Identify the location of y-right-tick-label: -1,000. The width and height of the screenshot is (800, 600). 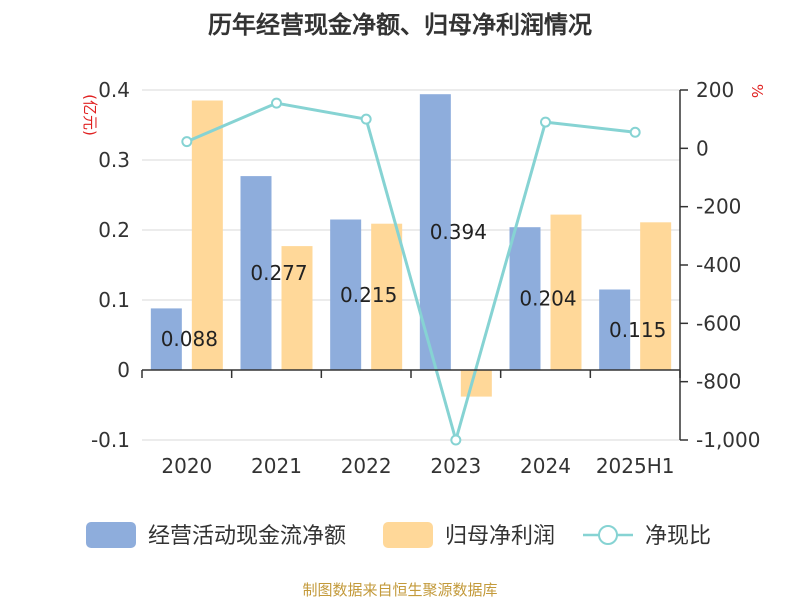
(728, 440).